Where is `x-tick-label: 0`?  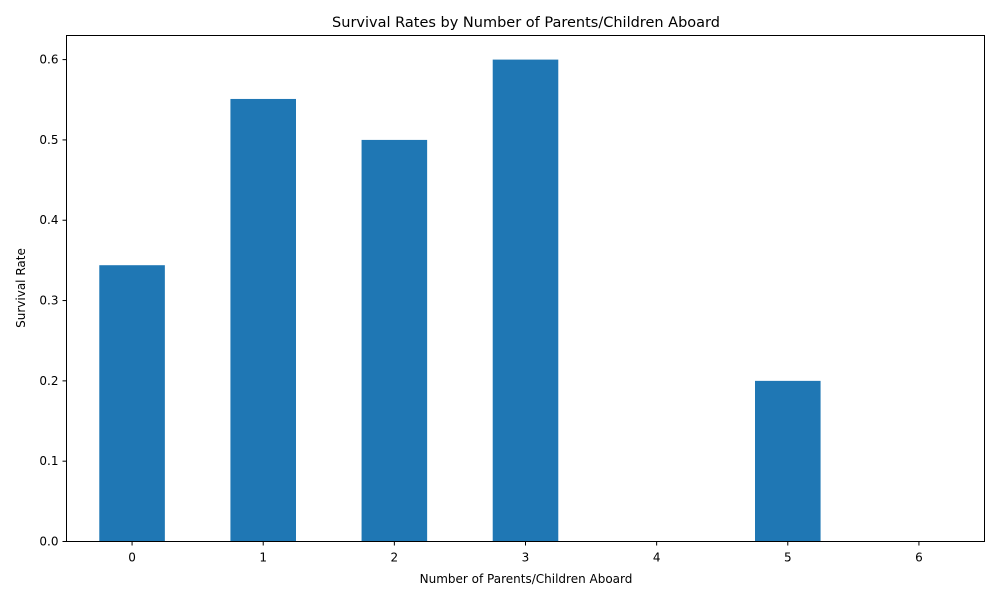 x-tick-label: 0 is located at coordinates (132, 558).